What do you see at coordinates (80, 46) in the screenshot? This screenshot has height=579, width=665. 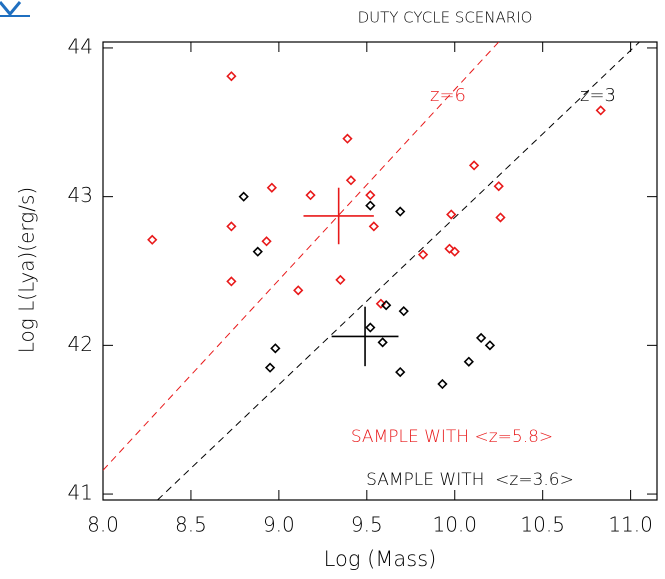 I see `y-tick-label: 44` at bounding box center [80, 46].